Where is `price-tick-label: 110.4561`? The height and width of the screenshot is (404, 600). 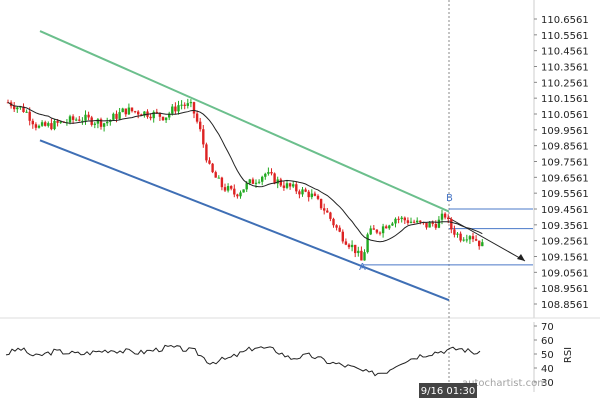 price-tick-label: 110.4561 is located at coordinates (565, 52).